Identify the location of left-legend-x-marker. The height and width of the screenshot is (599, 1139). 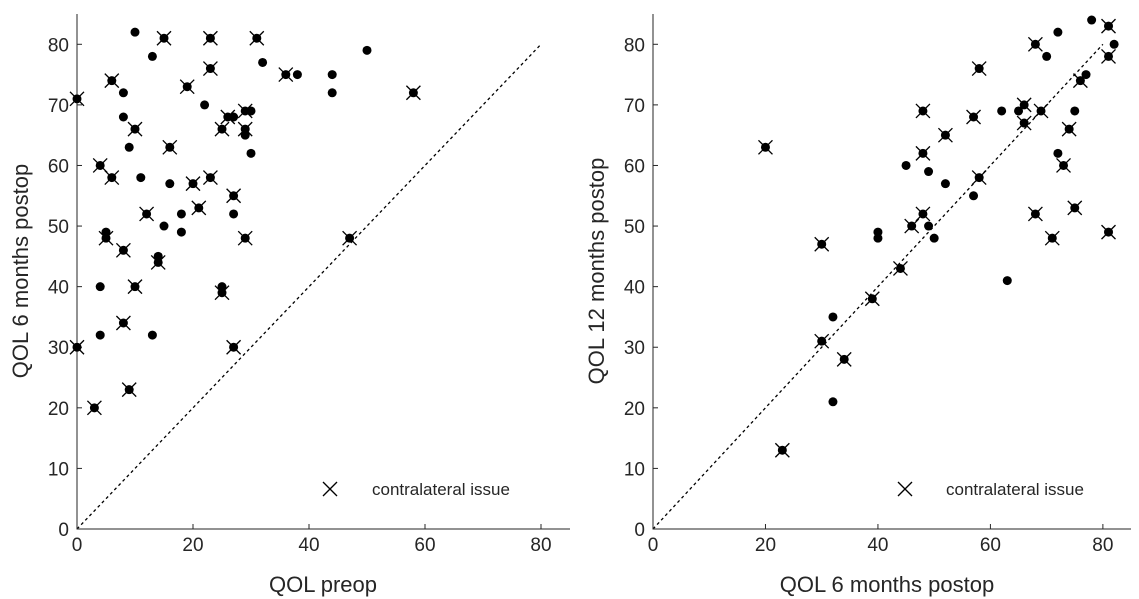
(330, 489).